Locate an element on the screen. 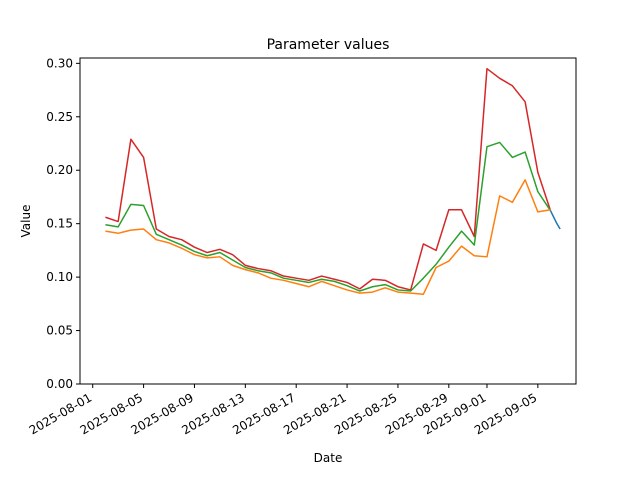 Image resolution: width=640 pixels, height=480 pixels. y-tick-label: 0.05 is located at coordinates (59, 331).